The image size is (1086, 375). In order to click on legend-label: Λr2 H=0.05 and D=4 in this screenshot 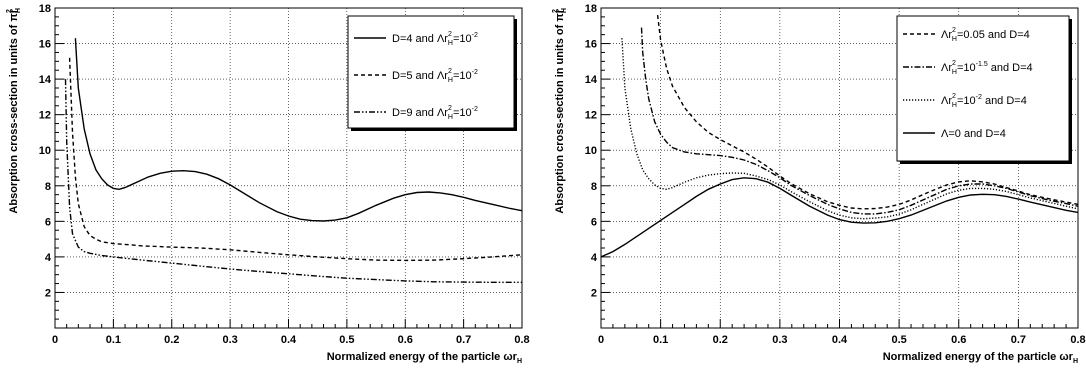, I will do `click(985, 35)`.